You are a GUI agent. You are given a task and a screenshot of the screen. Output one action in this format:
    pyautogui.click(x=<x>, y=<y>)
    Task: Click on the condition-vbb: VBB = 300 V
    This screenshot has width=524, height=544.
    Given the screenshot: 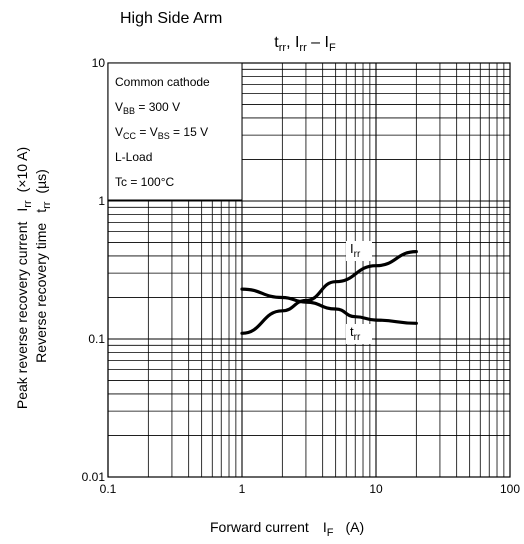 What is the action you would take?
    pyautogui.click(x=147, y=108)
    